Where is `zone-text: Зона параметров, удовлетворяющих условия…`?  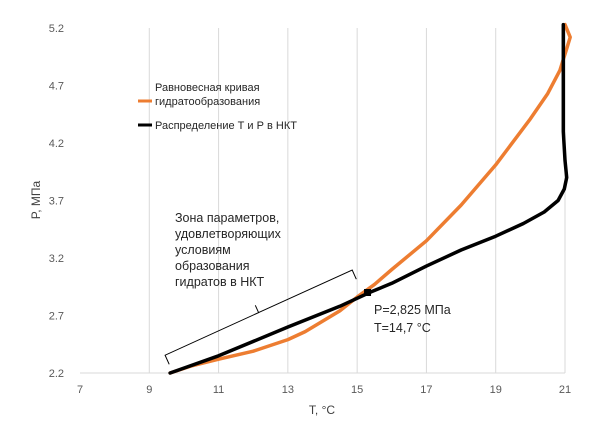 zone-text: Зона параметров, удовлетворяющих условия… is located at coordinates (229, 250).